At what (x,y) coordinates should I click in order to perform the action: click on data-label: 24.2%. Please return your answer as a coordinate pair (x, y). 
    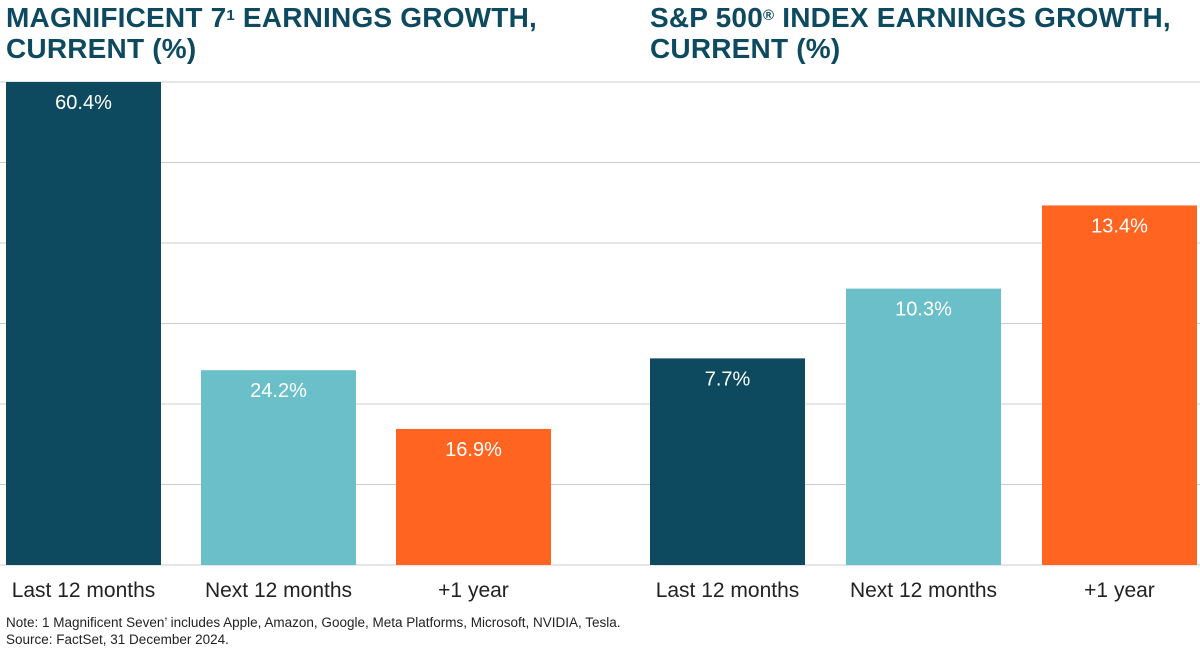
    Looking at the image, I should click on (278, 391).